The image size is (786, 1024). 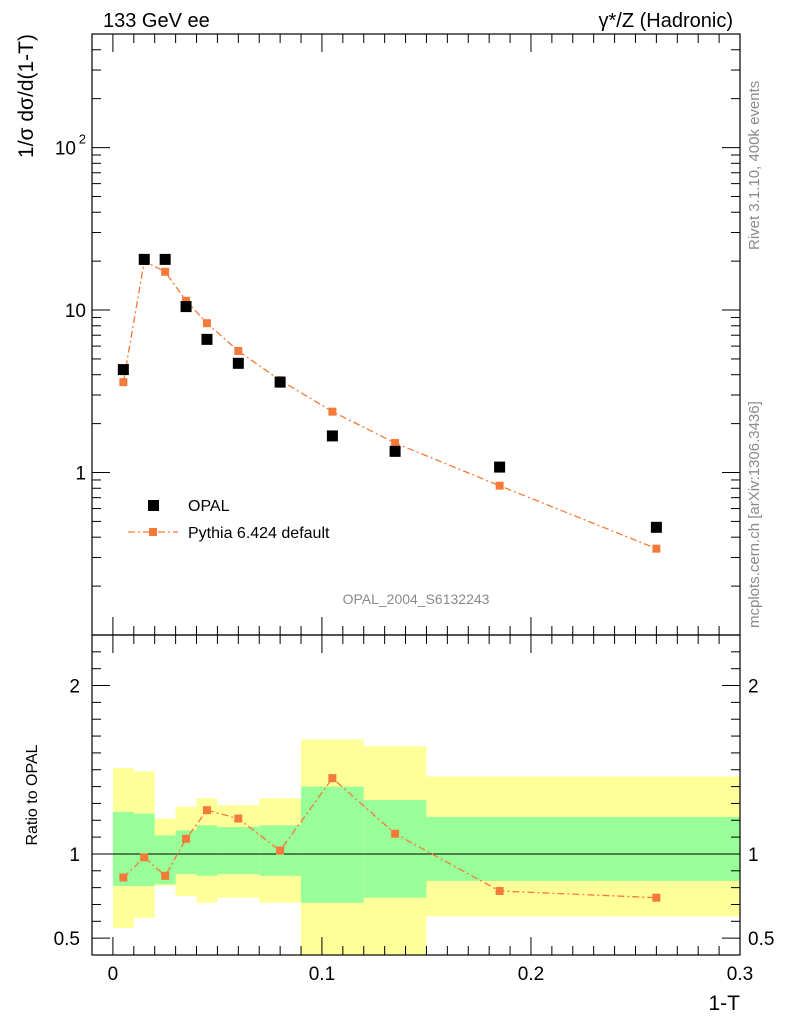 What do you see at coordinates (531, 974) in the screenshot?
I see `x-tick-label: 0.2` at bounding box center [531, 974].